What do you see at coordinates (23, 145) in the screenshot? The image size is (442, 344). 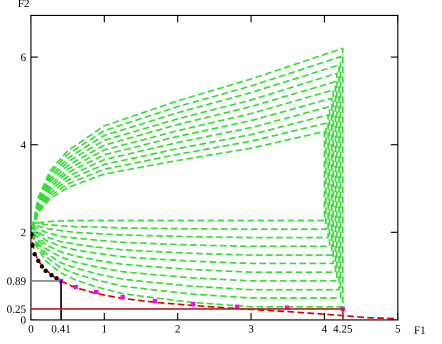 I see `y-tick-label: 4` at bounding box center [23, 145].